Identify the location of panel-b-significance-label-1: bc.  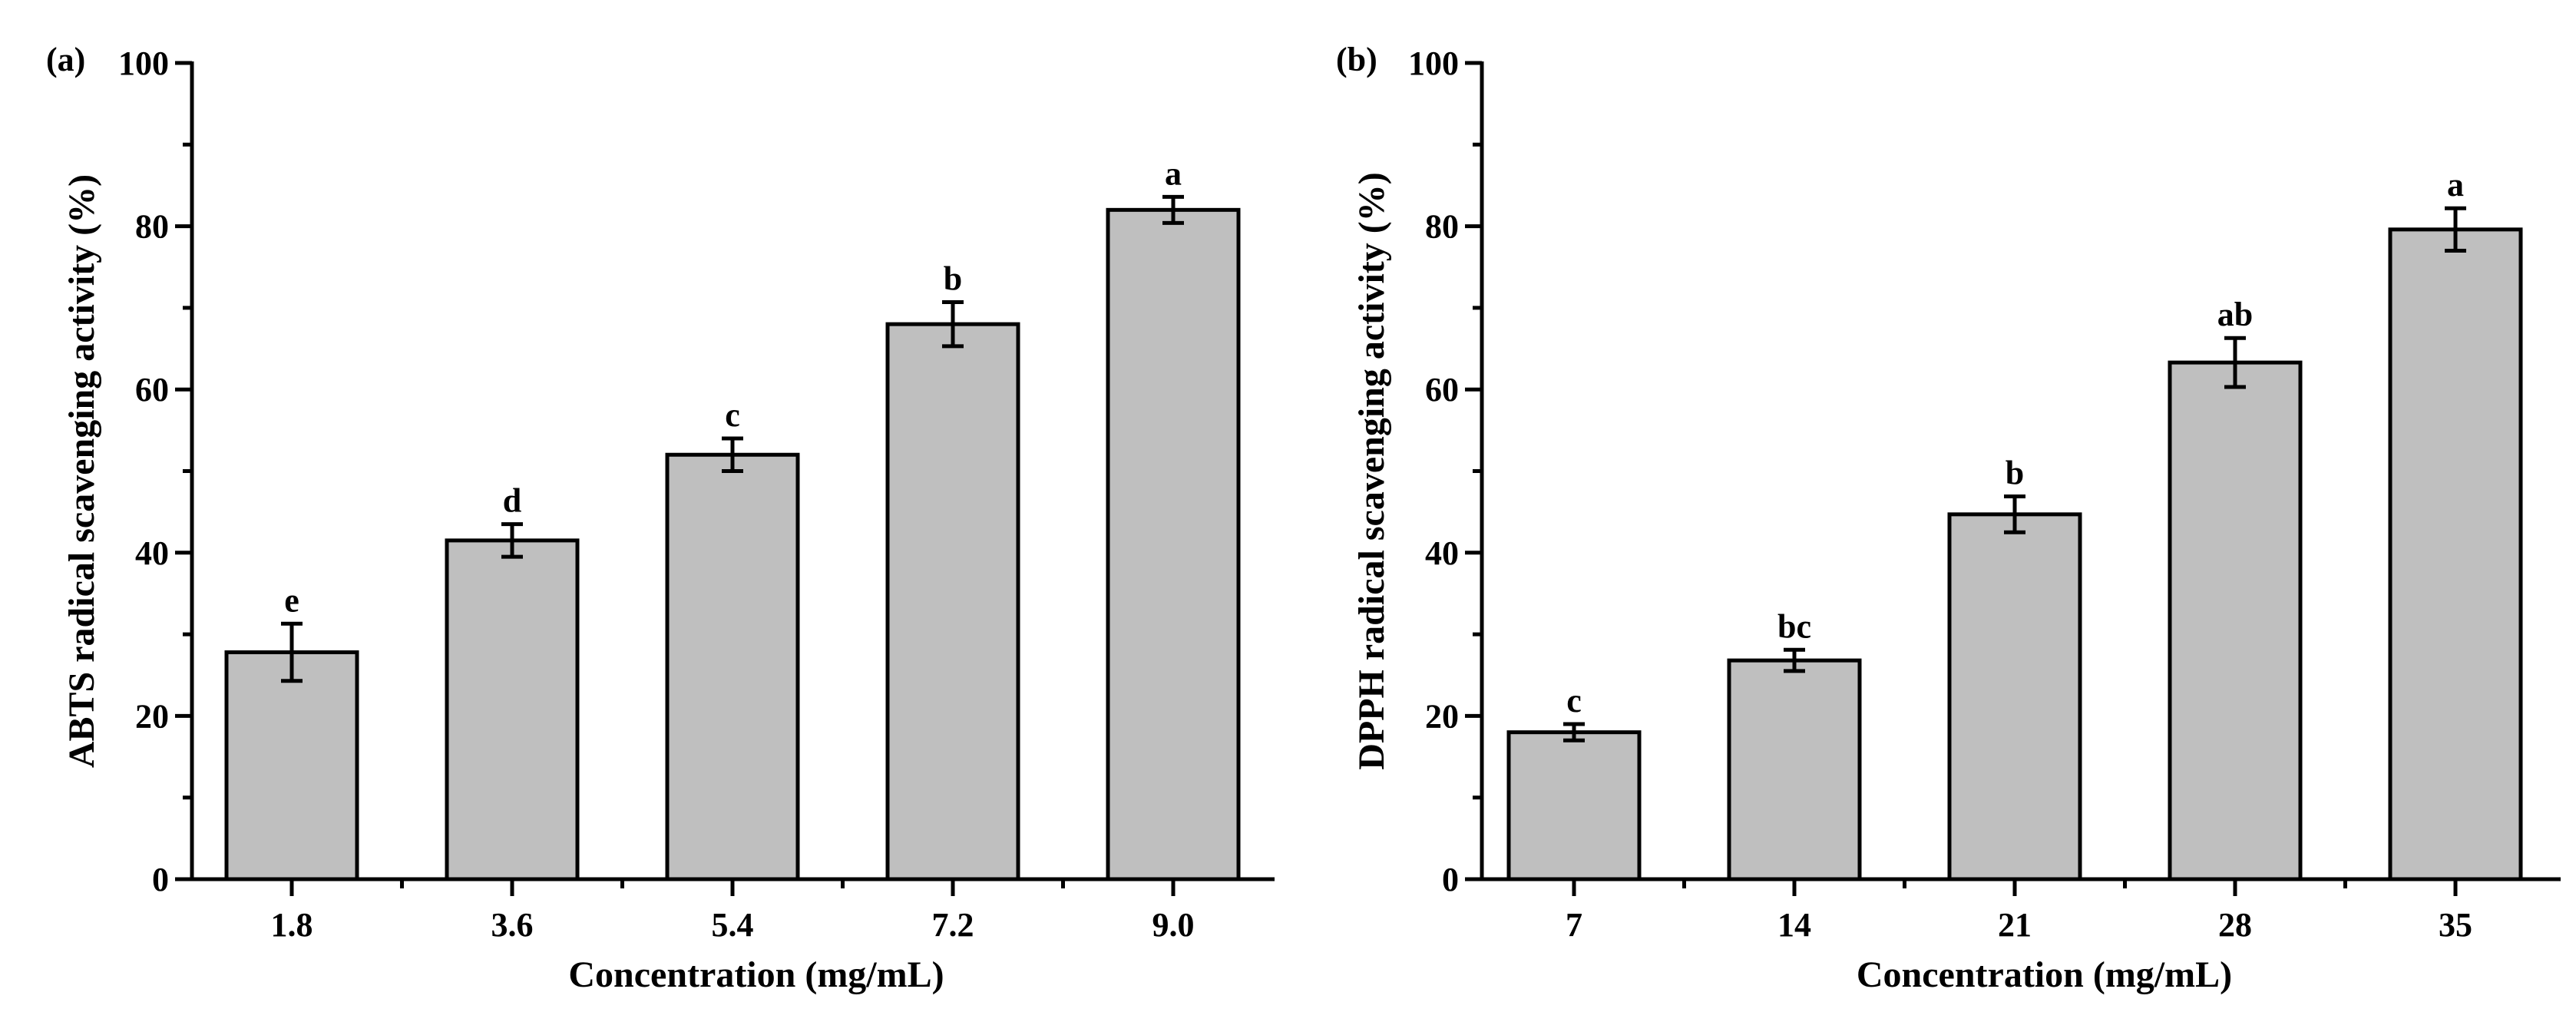
(1794, 626).